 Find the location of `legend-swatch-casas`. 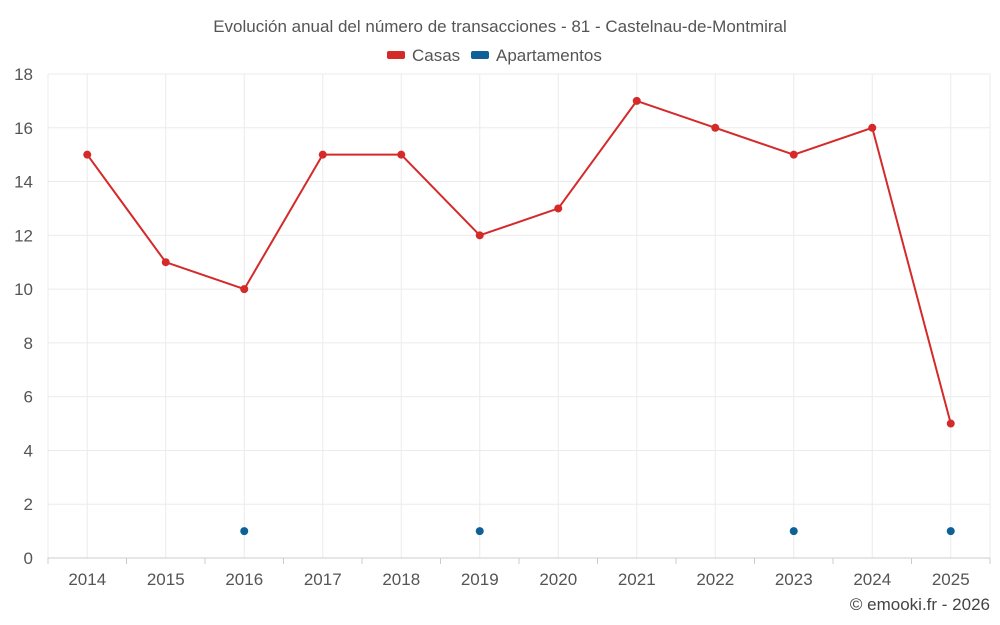

legend-swatch-casas is located at coordinates (396, 55).